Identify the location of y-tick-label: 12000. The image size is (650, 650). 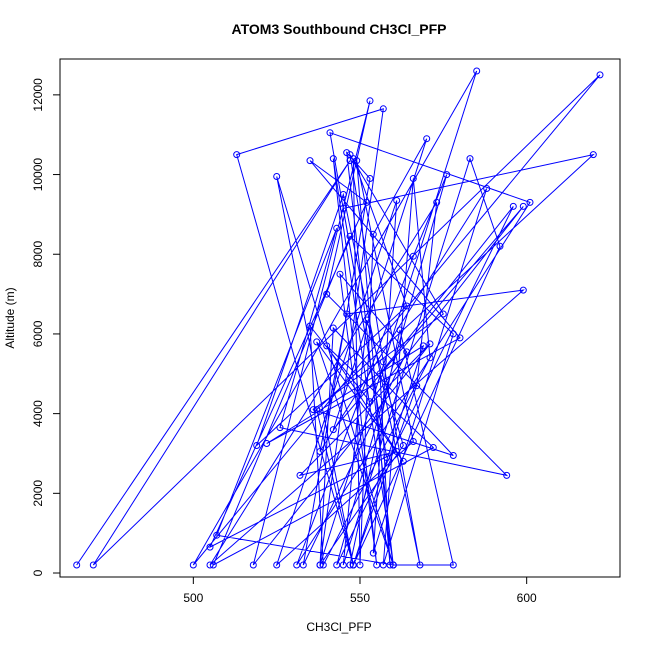
(38, 95).